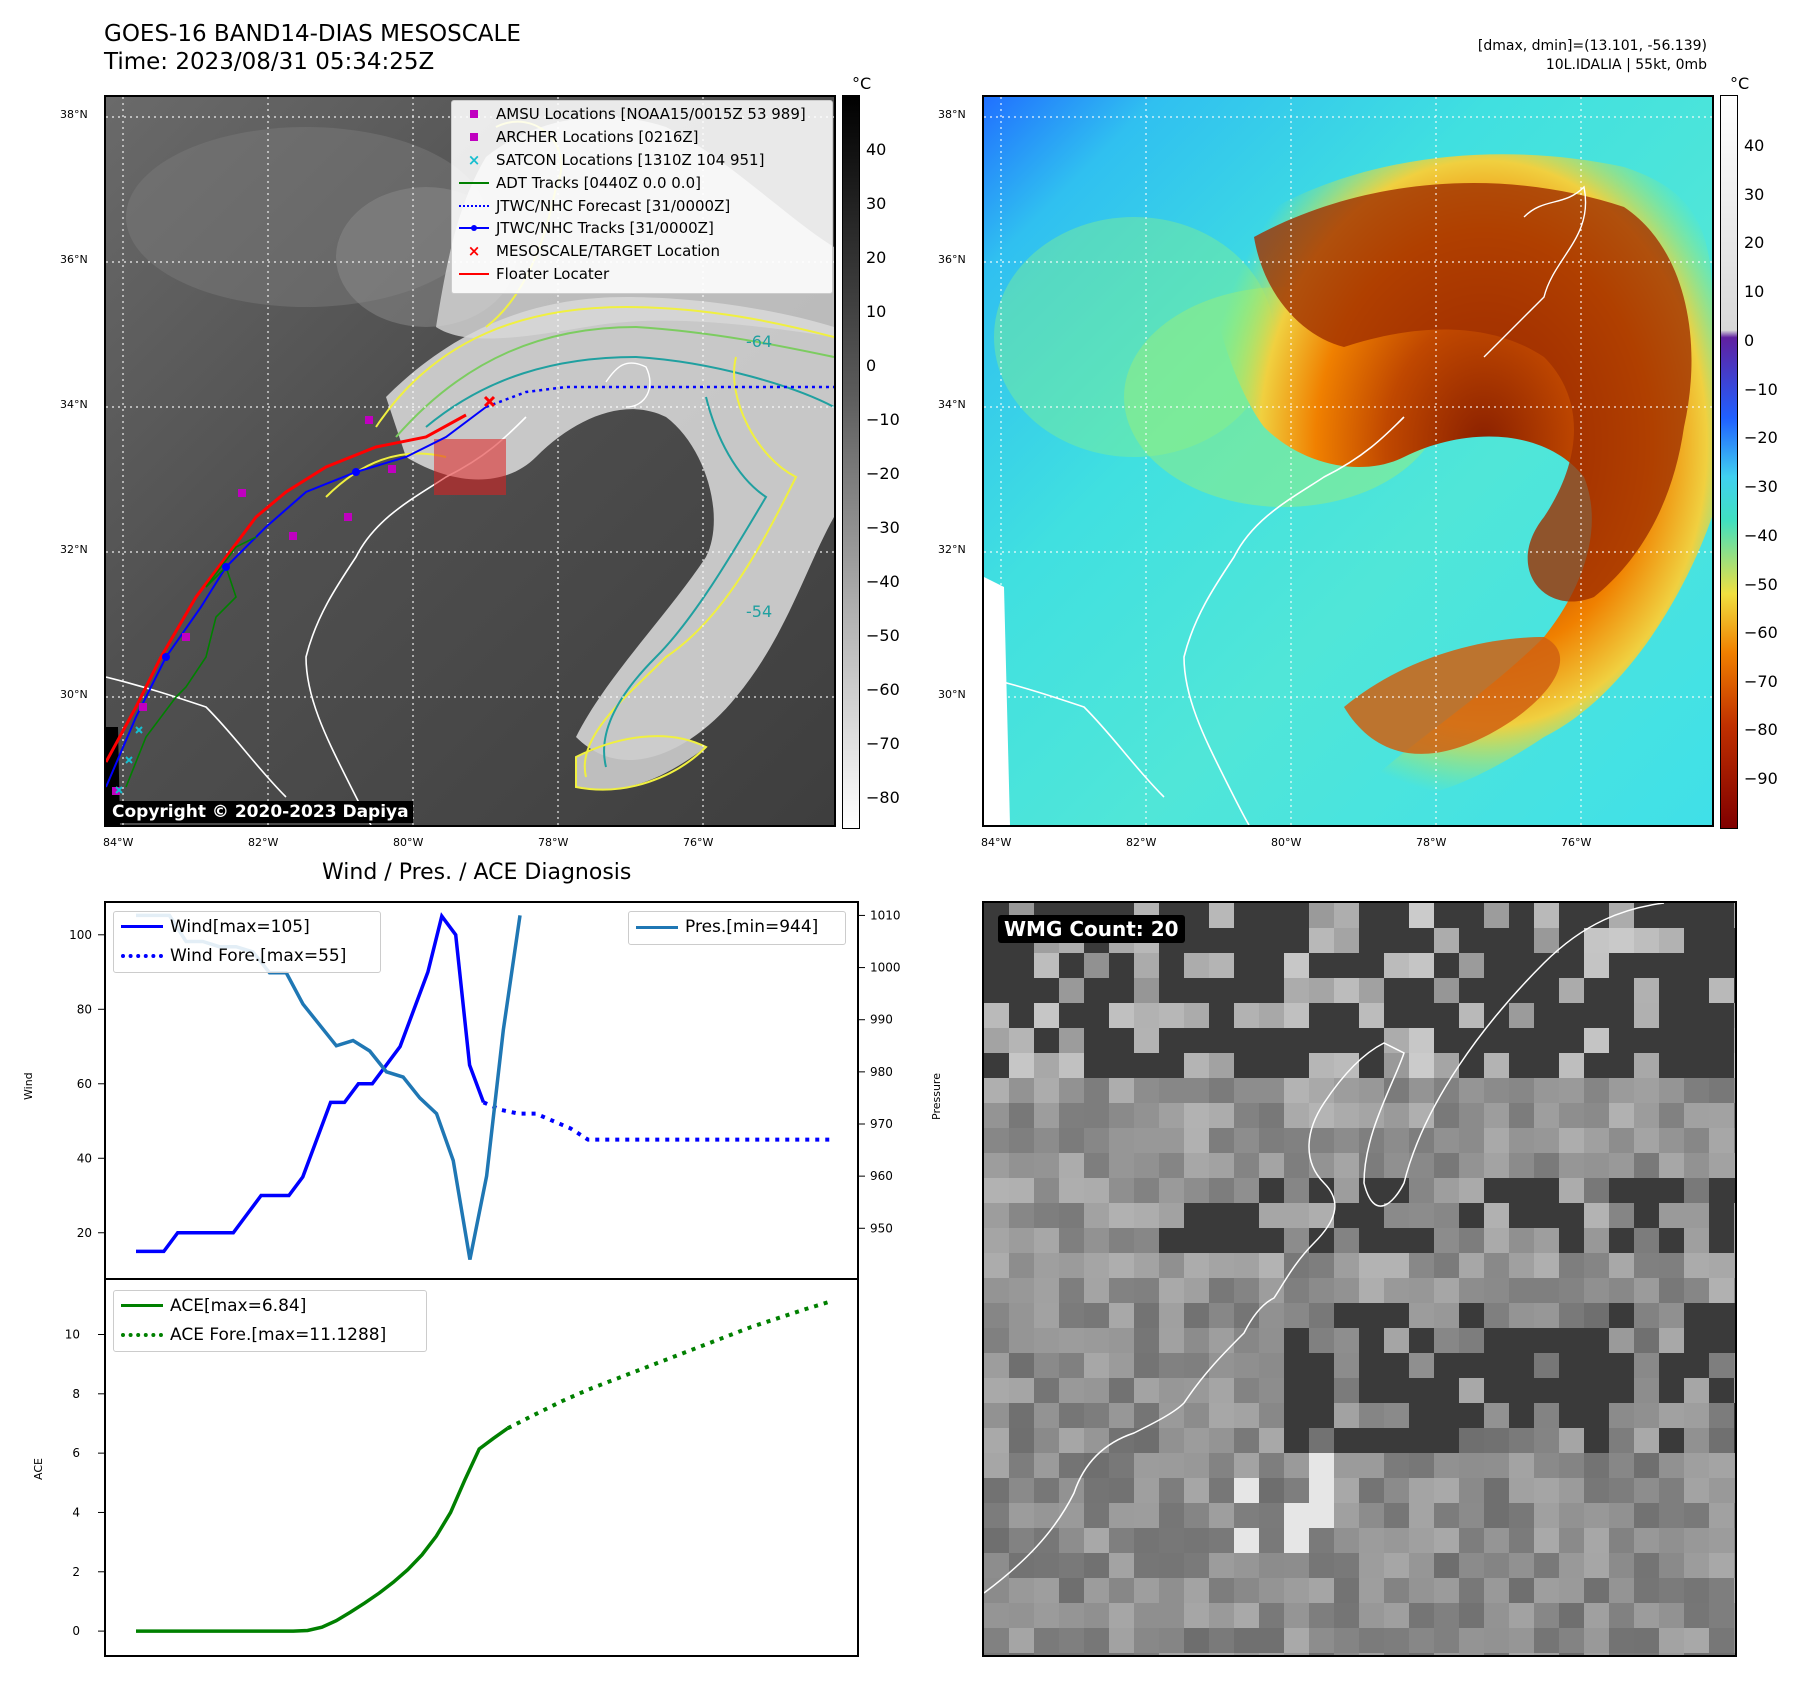 This screenshot has width=1797, height=1684. Describe the element at coordinates (191, 662) in the screenshot. I see `adt-track` at that location.